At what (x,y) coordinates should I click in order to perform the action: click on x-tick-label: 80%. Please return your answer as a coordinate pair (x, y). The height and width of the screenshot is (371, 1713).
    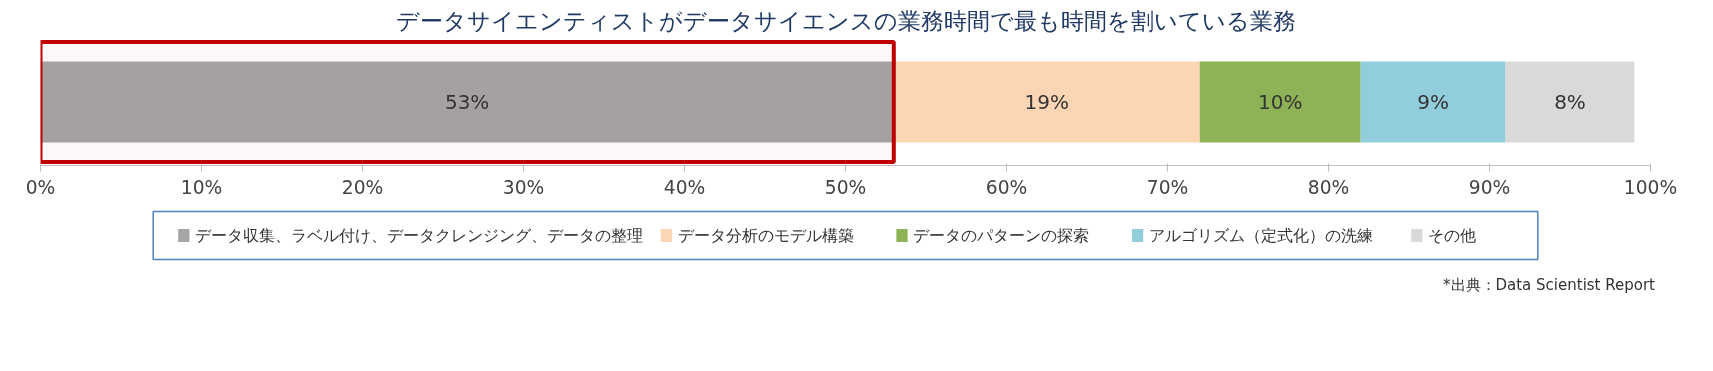
    Looking at the image, I should click on (1328, 187).